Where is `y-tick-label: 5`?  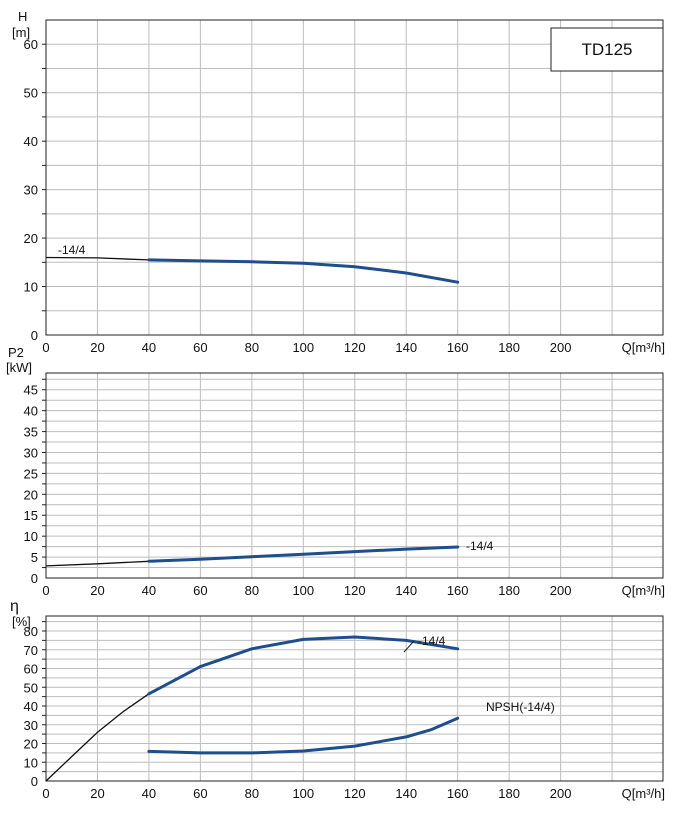
y-tick-label: 5 is located at coordinates (34, 557).